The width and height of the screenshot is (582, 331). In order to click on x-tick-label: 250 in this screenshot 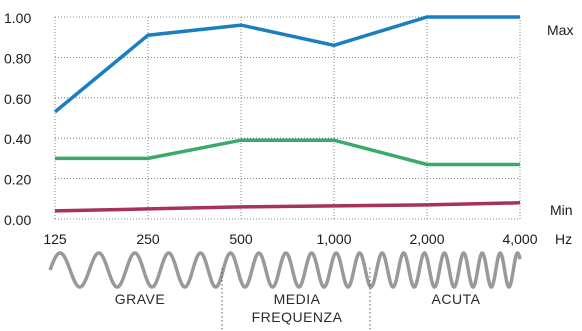, I will do `click(148, 239)`.